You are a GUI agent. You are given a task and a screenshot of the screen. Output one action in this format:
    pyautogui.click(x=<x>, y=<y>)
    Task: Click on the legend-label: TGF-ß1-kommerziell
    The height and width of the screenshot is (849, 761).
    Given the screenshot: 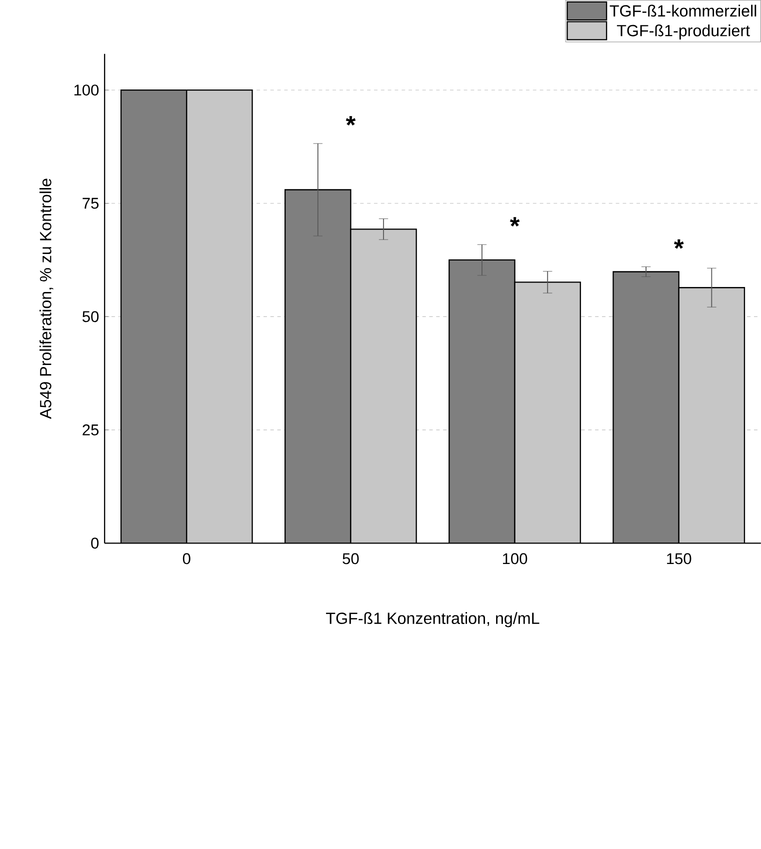 What is the action you would take?
    pyautogui.click(x=683, y=10)
    